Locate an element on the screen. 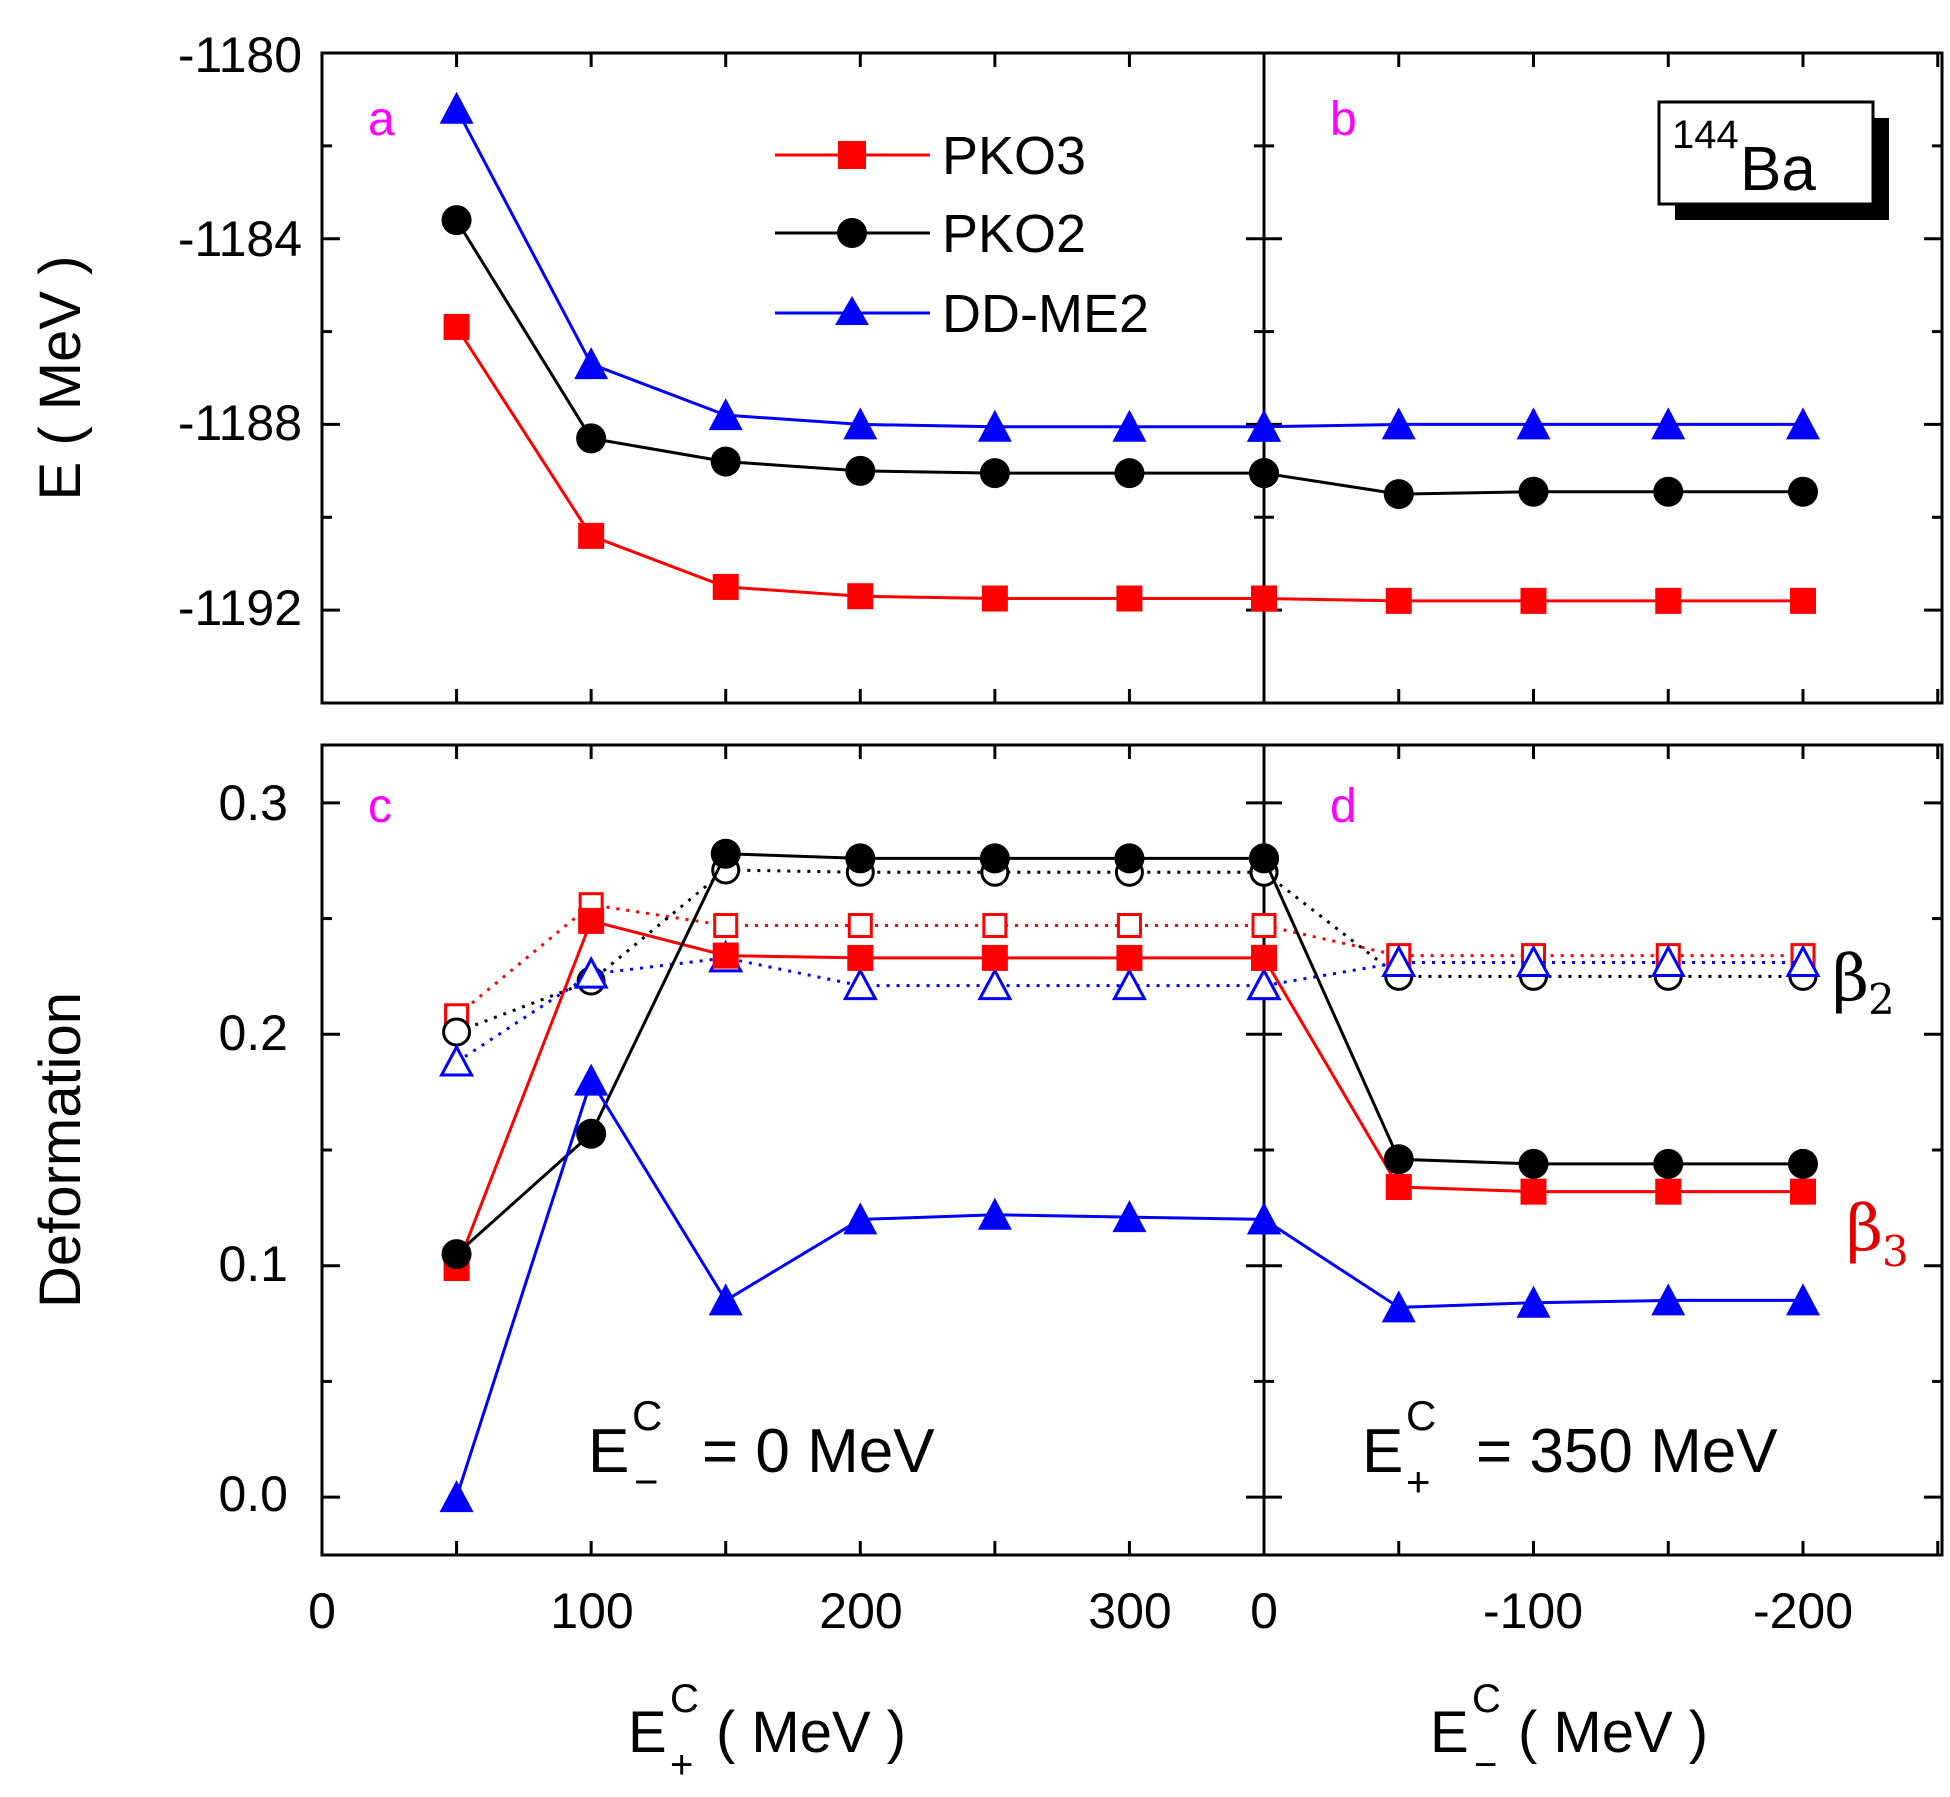 The image size is (1950, 1797). annotation-right: E C + = 350 MeV is located at coordinates (1570, 1448).